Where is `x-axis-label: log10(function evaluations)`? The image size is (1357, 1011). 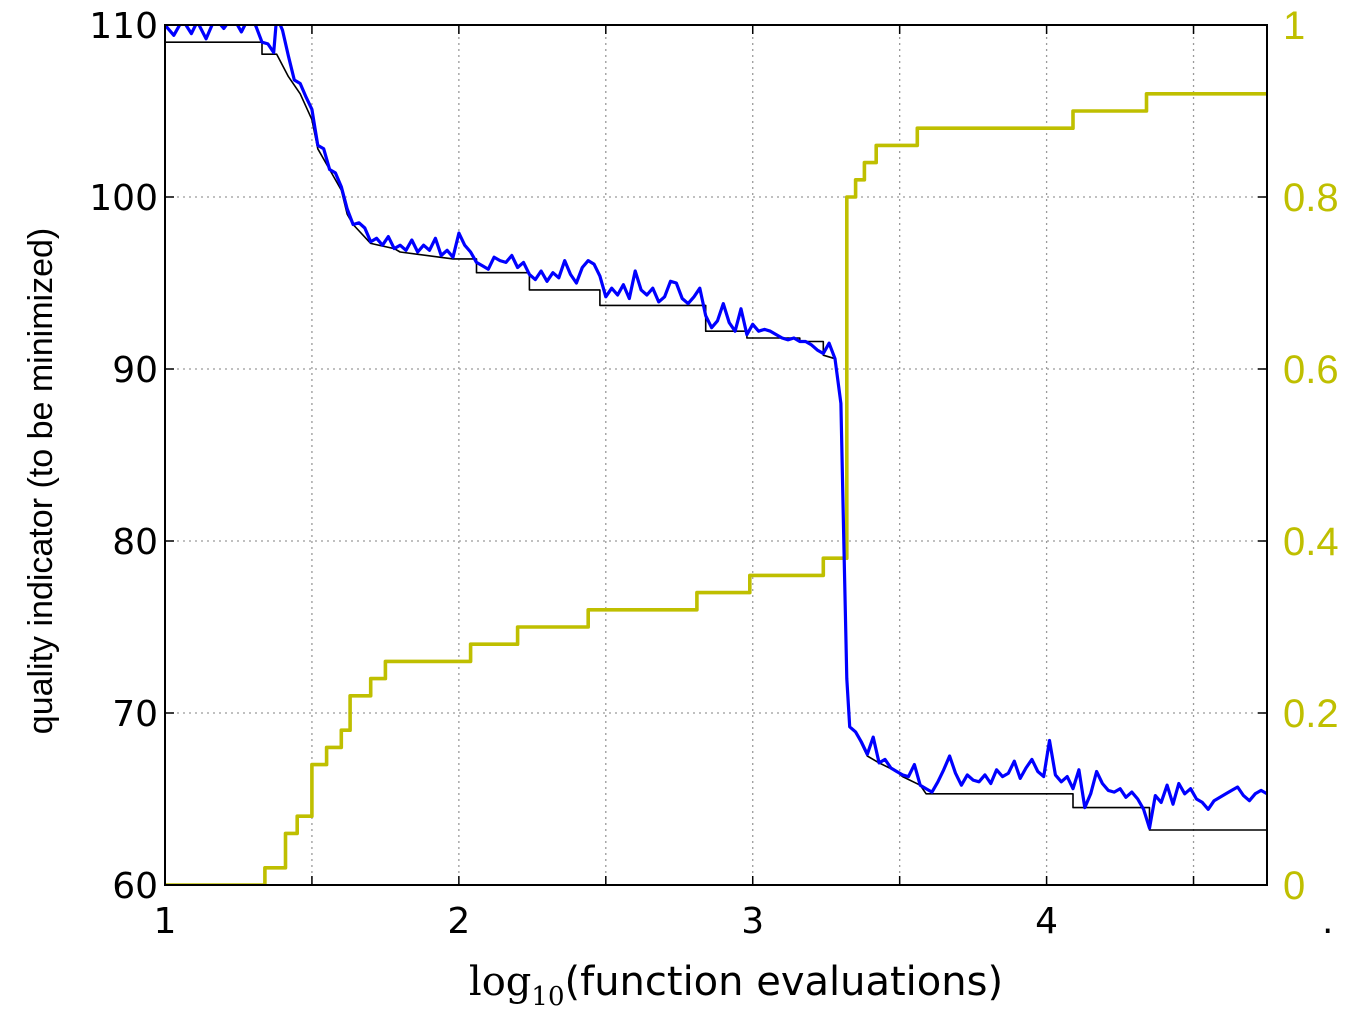 x-axis-label: log10(function evaluations) is located at coordinates (736, 985).